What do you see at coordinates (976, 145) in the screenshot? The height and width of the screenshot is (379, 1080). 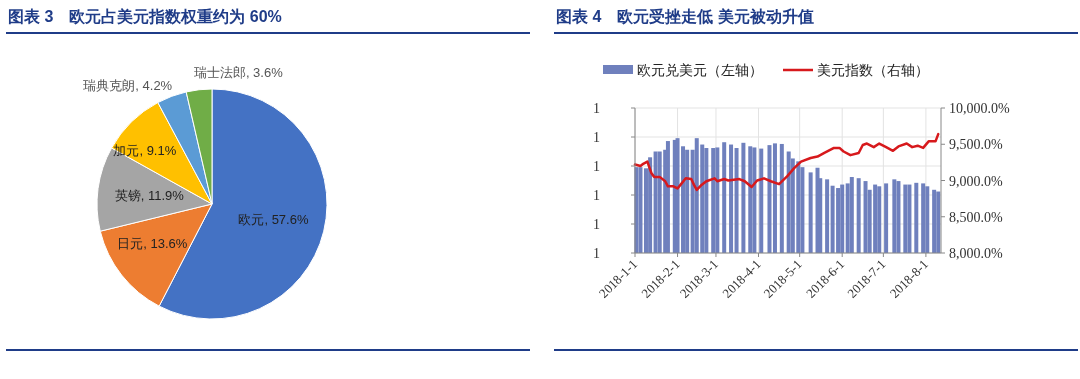 I see `y2-tick-label: 9,500.0%` at bounding box center [976, 145].